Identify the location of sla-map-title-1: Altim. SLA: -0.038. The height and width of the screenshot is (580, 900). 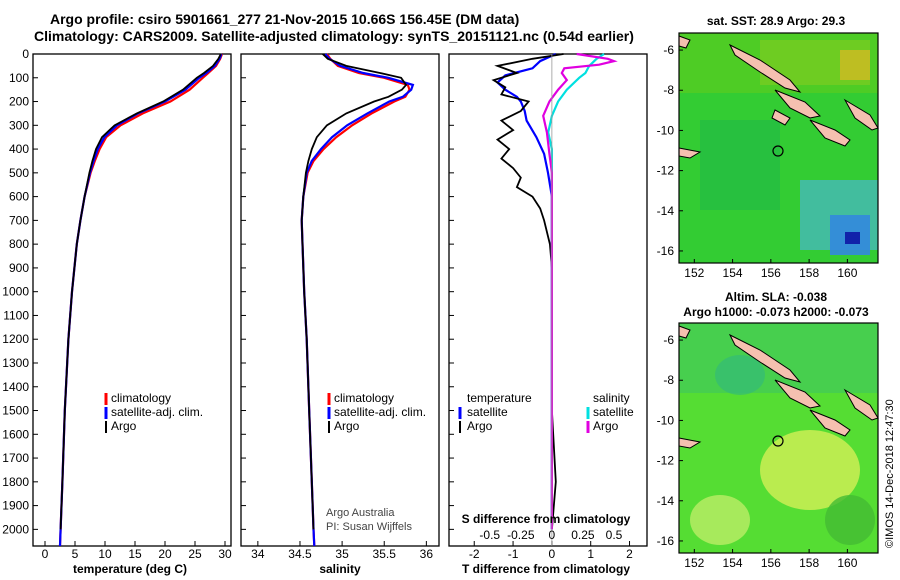
(776, 297).